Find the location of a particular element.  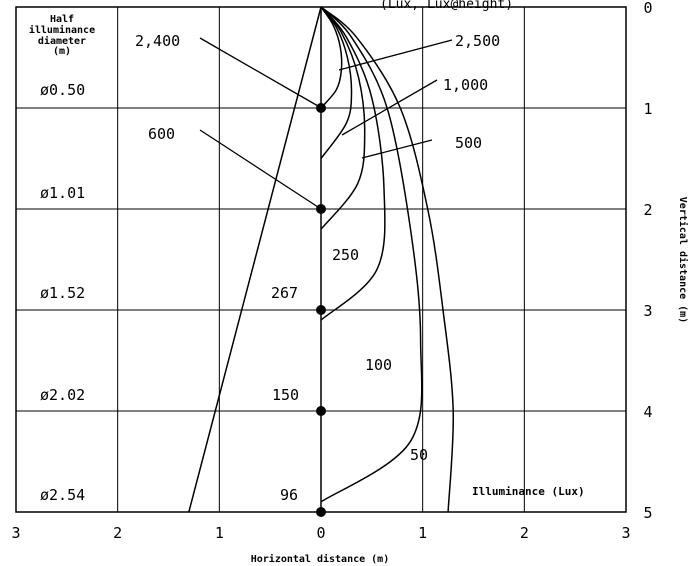

y-tick-label: 0 is located at coordinates (647, 8).